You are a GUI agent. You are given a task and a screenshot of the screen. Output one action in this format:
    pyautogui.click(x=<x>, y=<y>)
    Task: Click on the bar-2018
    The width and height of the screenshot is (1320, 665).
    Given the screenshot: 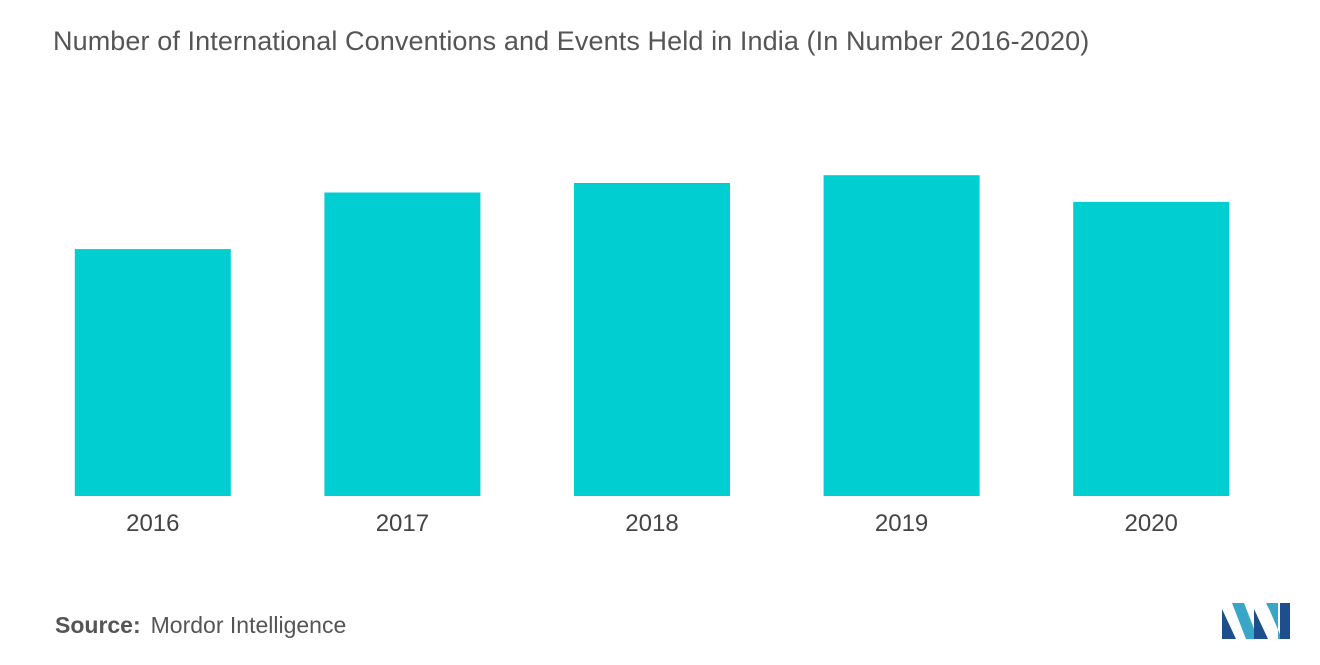 What is the action you would take?
    pyautogui.click(x=652, y=339)
    